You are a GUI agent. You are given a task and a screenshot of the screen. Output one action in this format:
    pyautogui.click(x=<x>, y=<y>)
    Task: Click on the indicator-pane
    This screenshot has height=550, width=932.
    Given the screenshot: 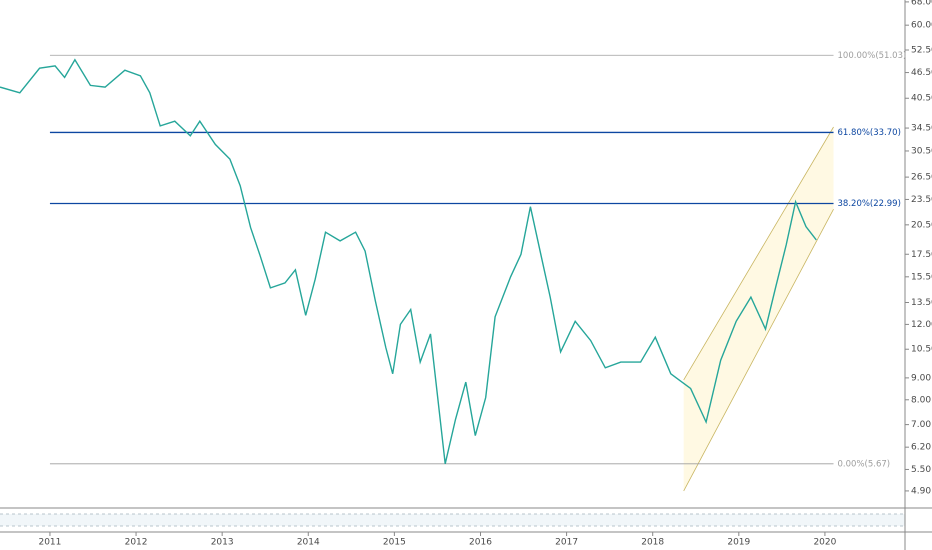 What is the action you would take?
    pyautogui.click(x=452, y=520)
    